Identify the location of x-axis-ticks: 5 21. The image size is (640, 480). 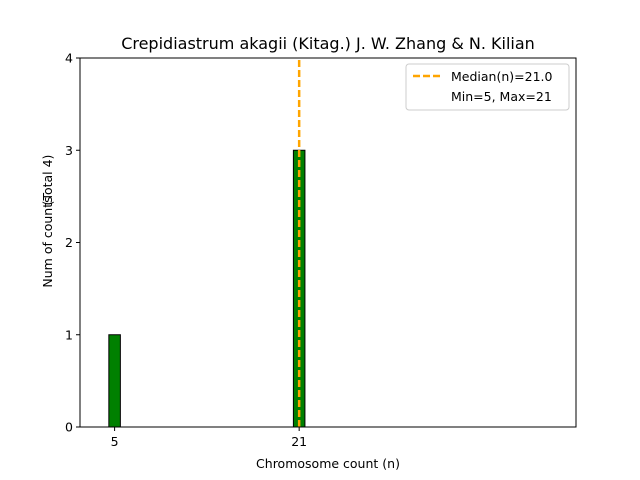
(209, 438).